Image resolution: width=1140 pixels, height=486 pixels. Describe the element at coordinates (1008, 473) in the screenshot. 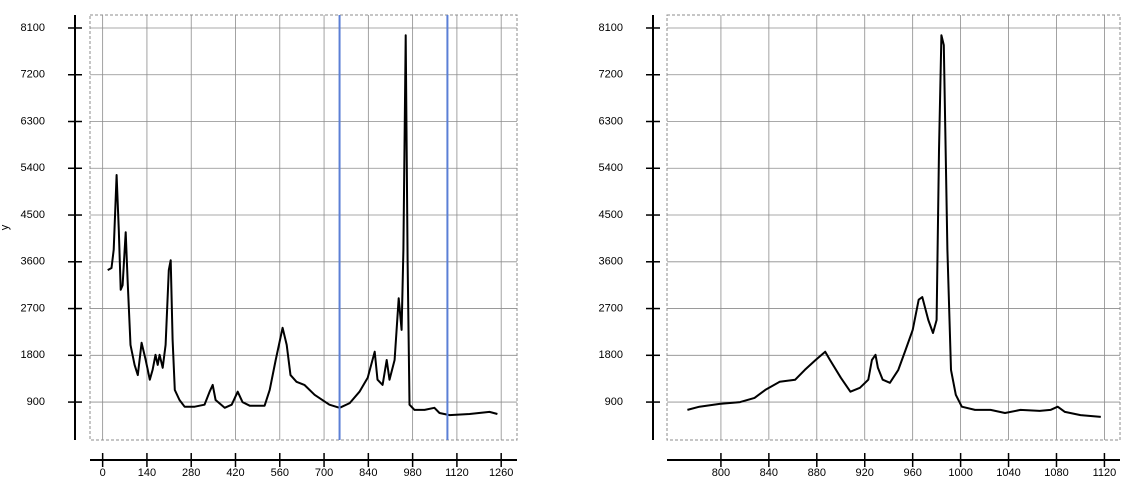

I see `x-tick-label: 1040` at that location.